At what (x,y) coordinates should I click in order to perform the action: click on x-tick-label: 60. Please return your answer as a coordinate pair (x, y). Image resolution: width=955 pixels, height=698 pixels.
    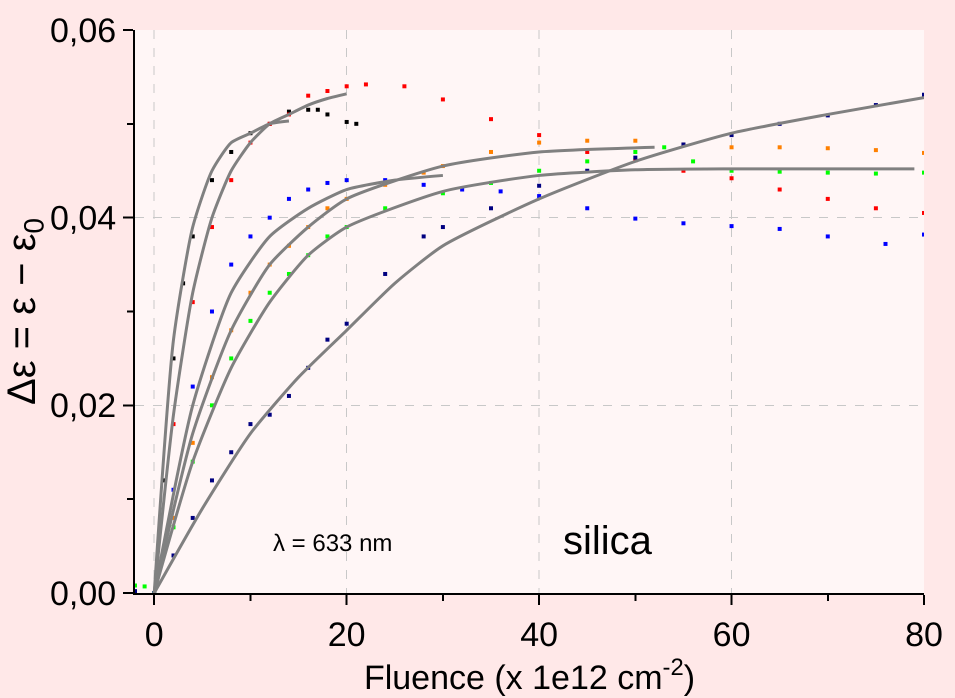
    Looking at the image, I should click on (731, 635).